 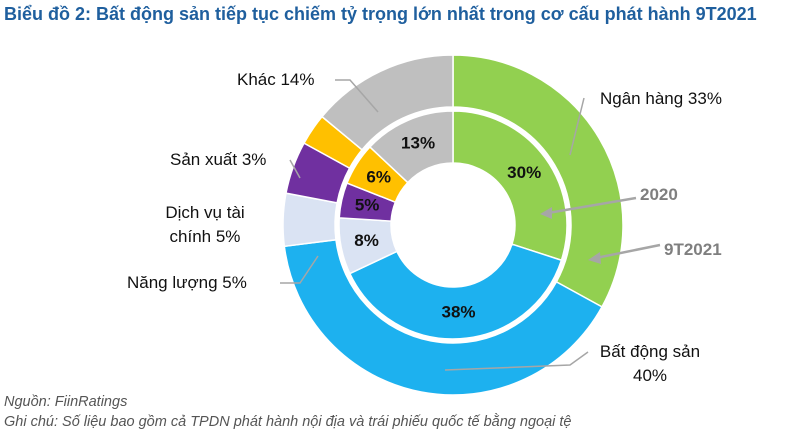 What do you see at coordinates (218, 159) in the screenshot?
I see `data-label: Sản xuất 3%` at bounding box center [218, 159].